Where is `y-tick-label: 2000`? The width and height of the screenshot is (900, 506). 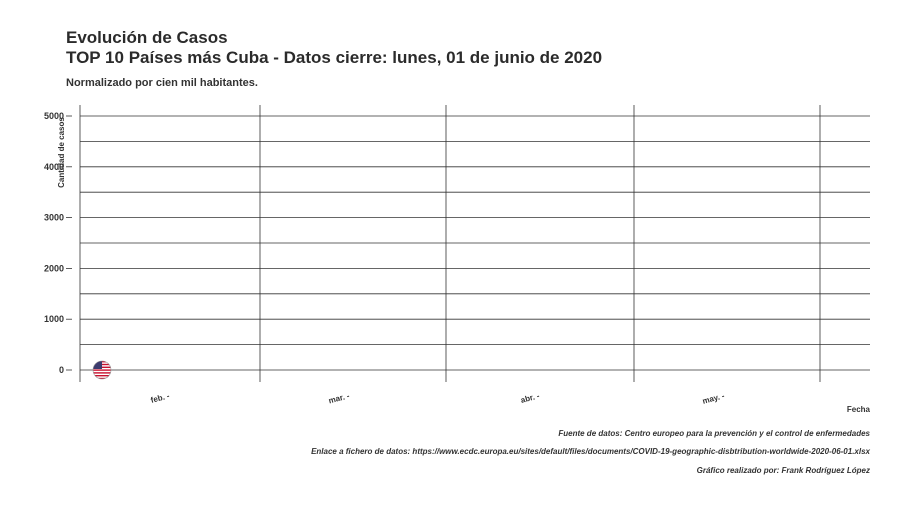 y-tick-label: 2000 is located at coordinates (54, 268).